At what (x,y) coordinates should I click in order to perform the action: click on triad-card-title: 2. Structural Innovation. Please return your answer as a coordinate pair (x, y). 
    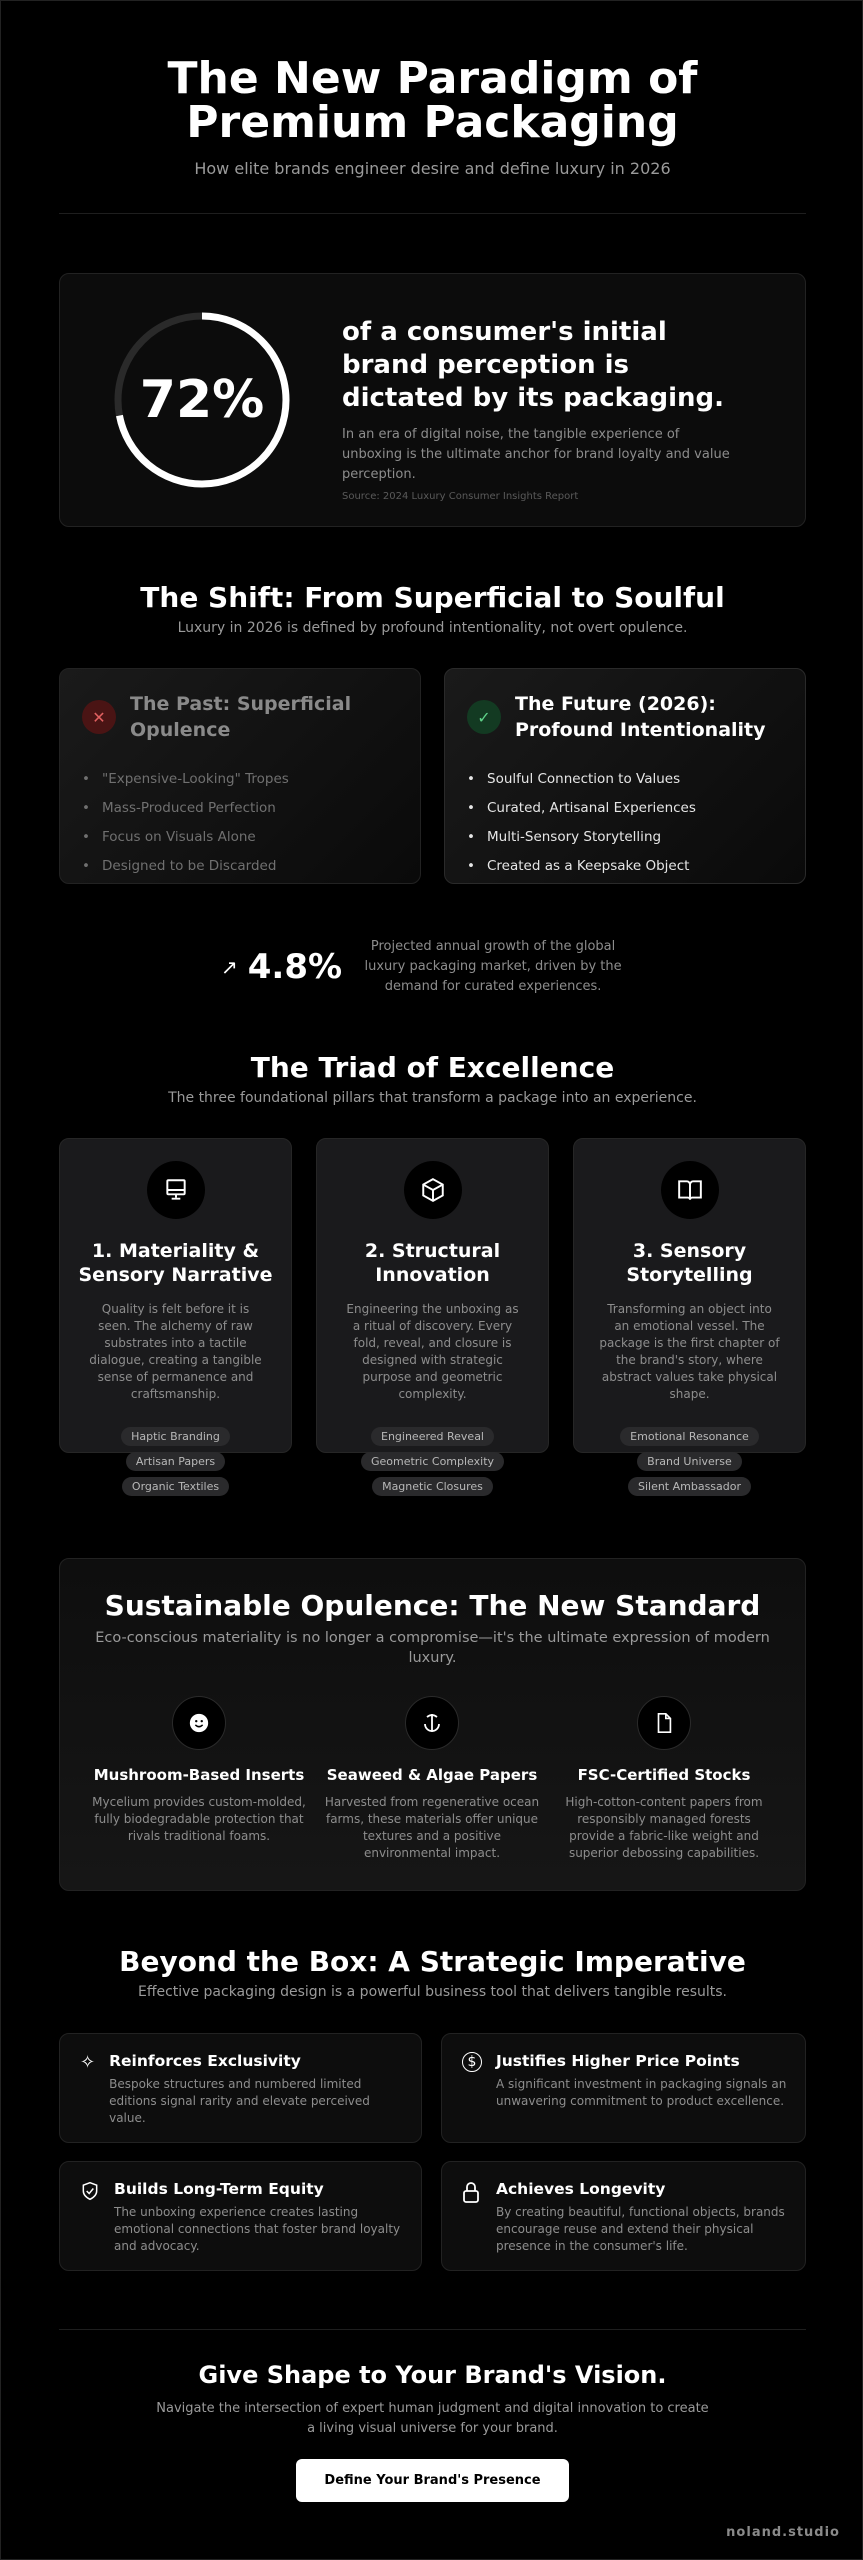
    Looking at the image, I should click on (432, 1263).